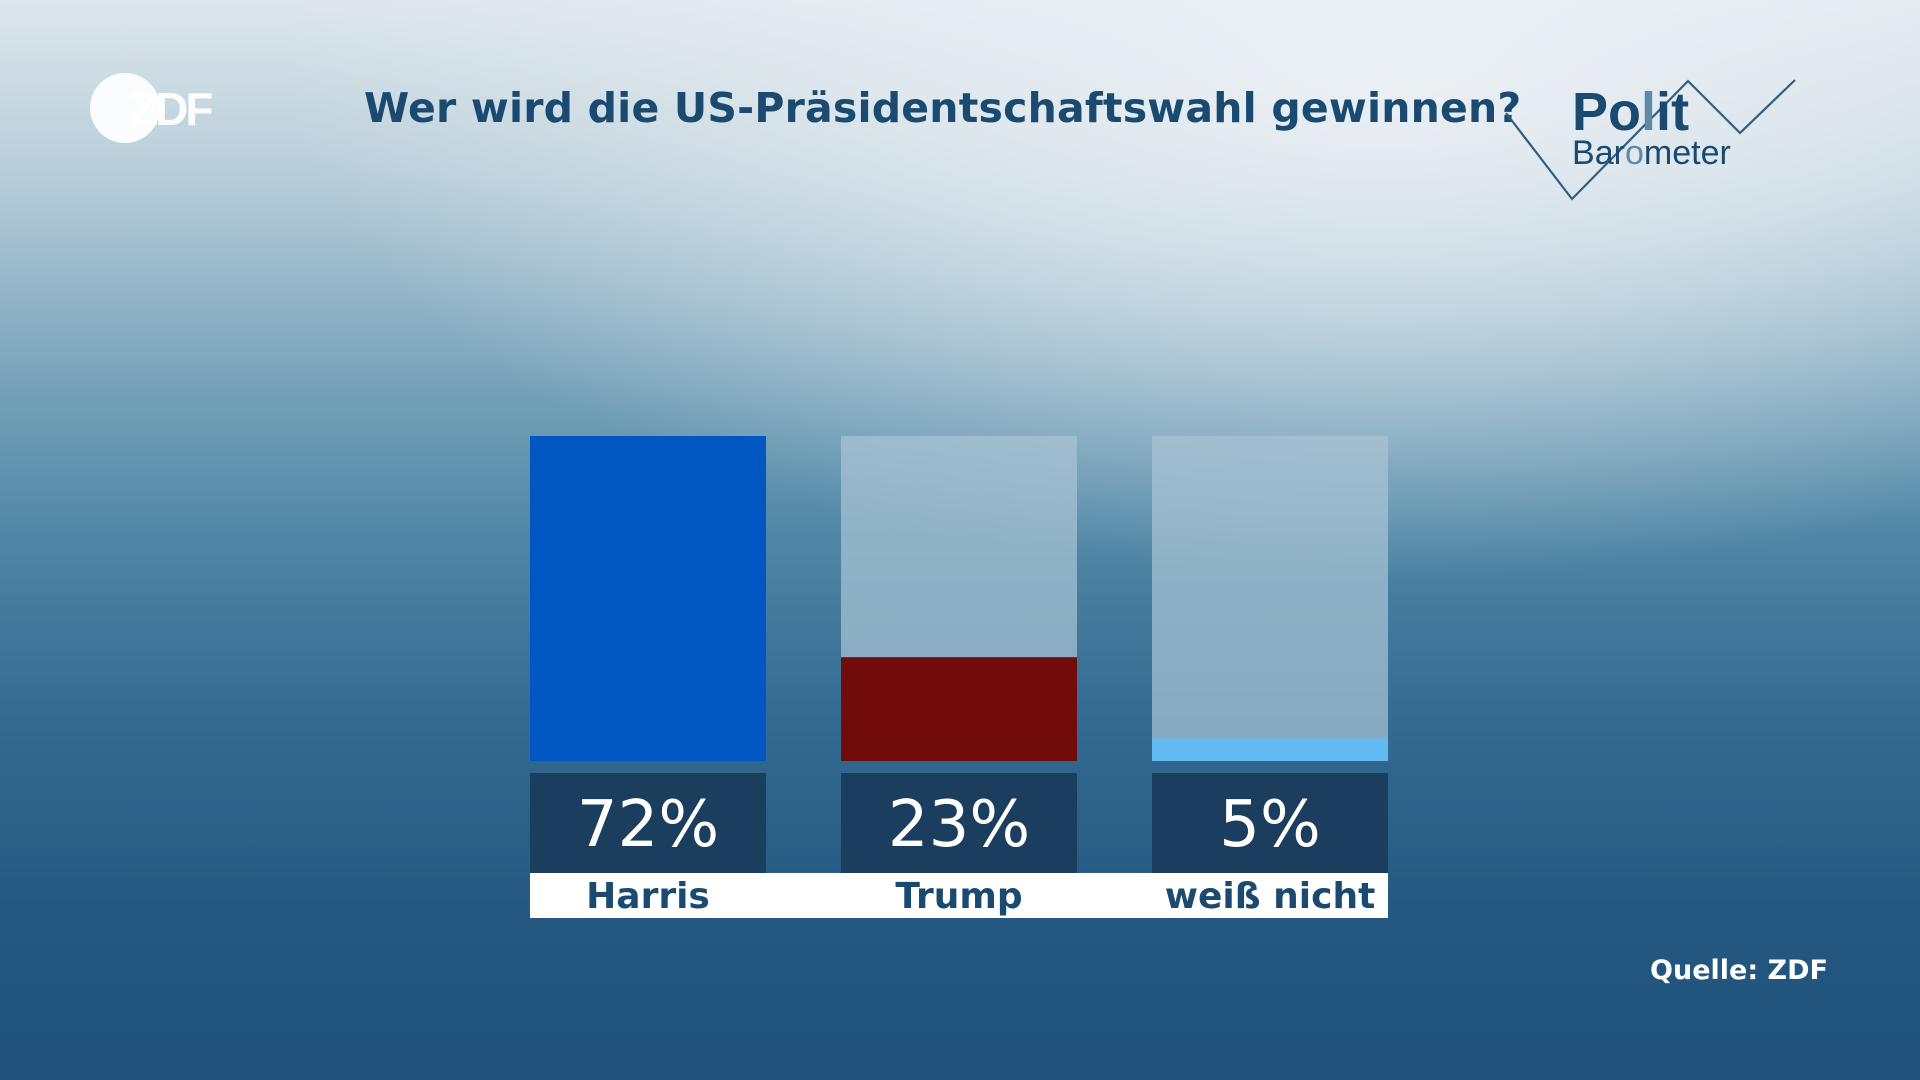 This screenshot has width=1920, height=1080. Describe the element at coordinates (959, 709) in the screenshot. I see `bar-trump` at that location.